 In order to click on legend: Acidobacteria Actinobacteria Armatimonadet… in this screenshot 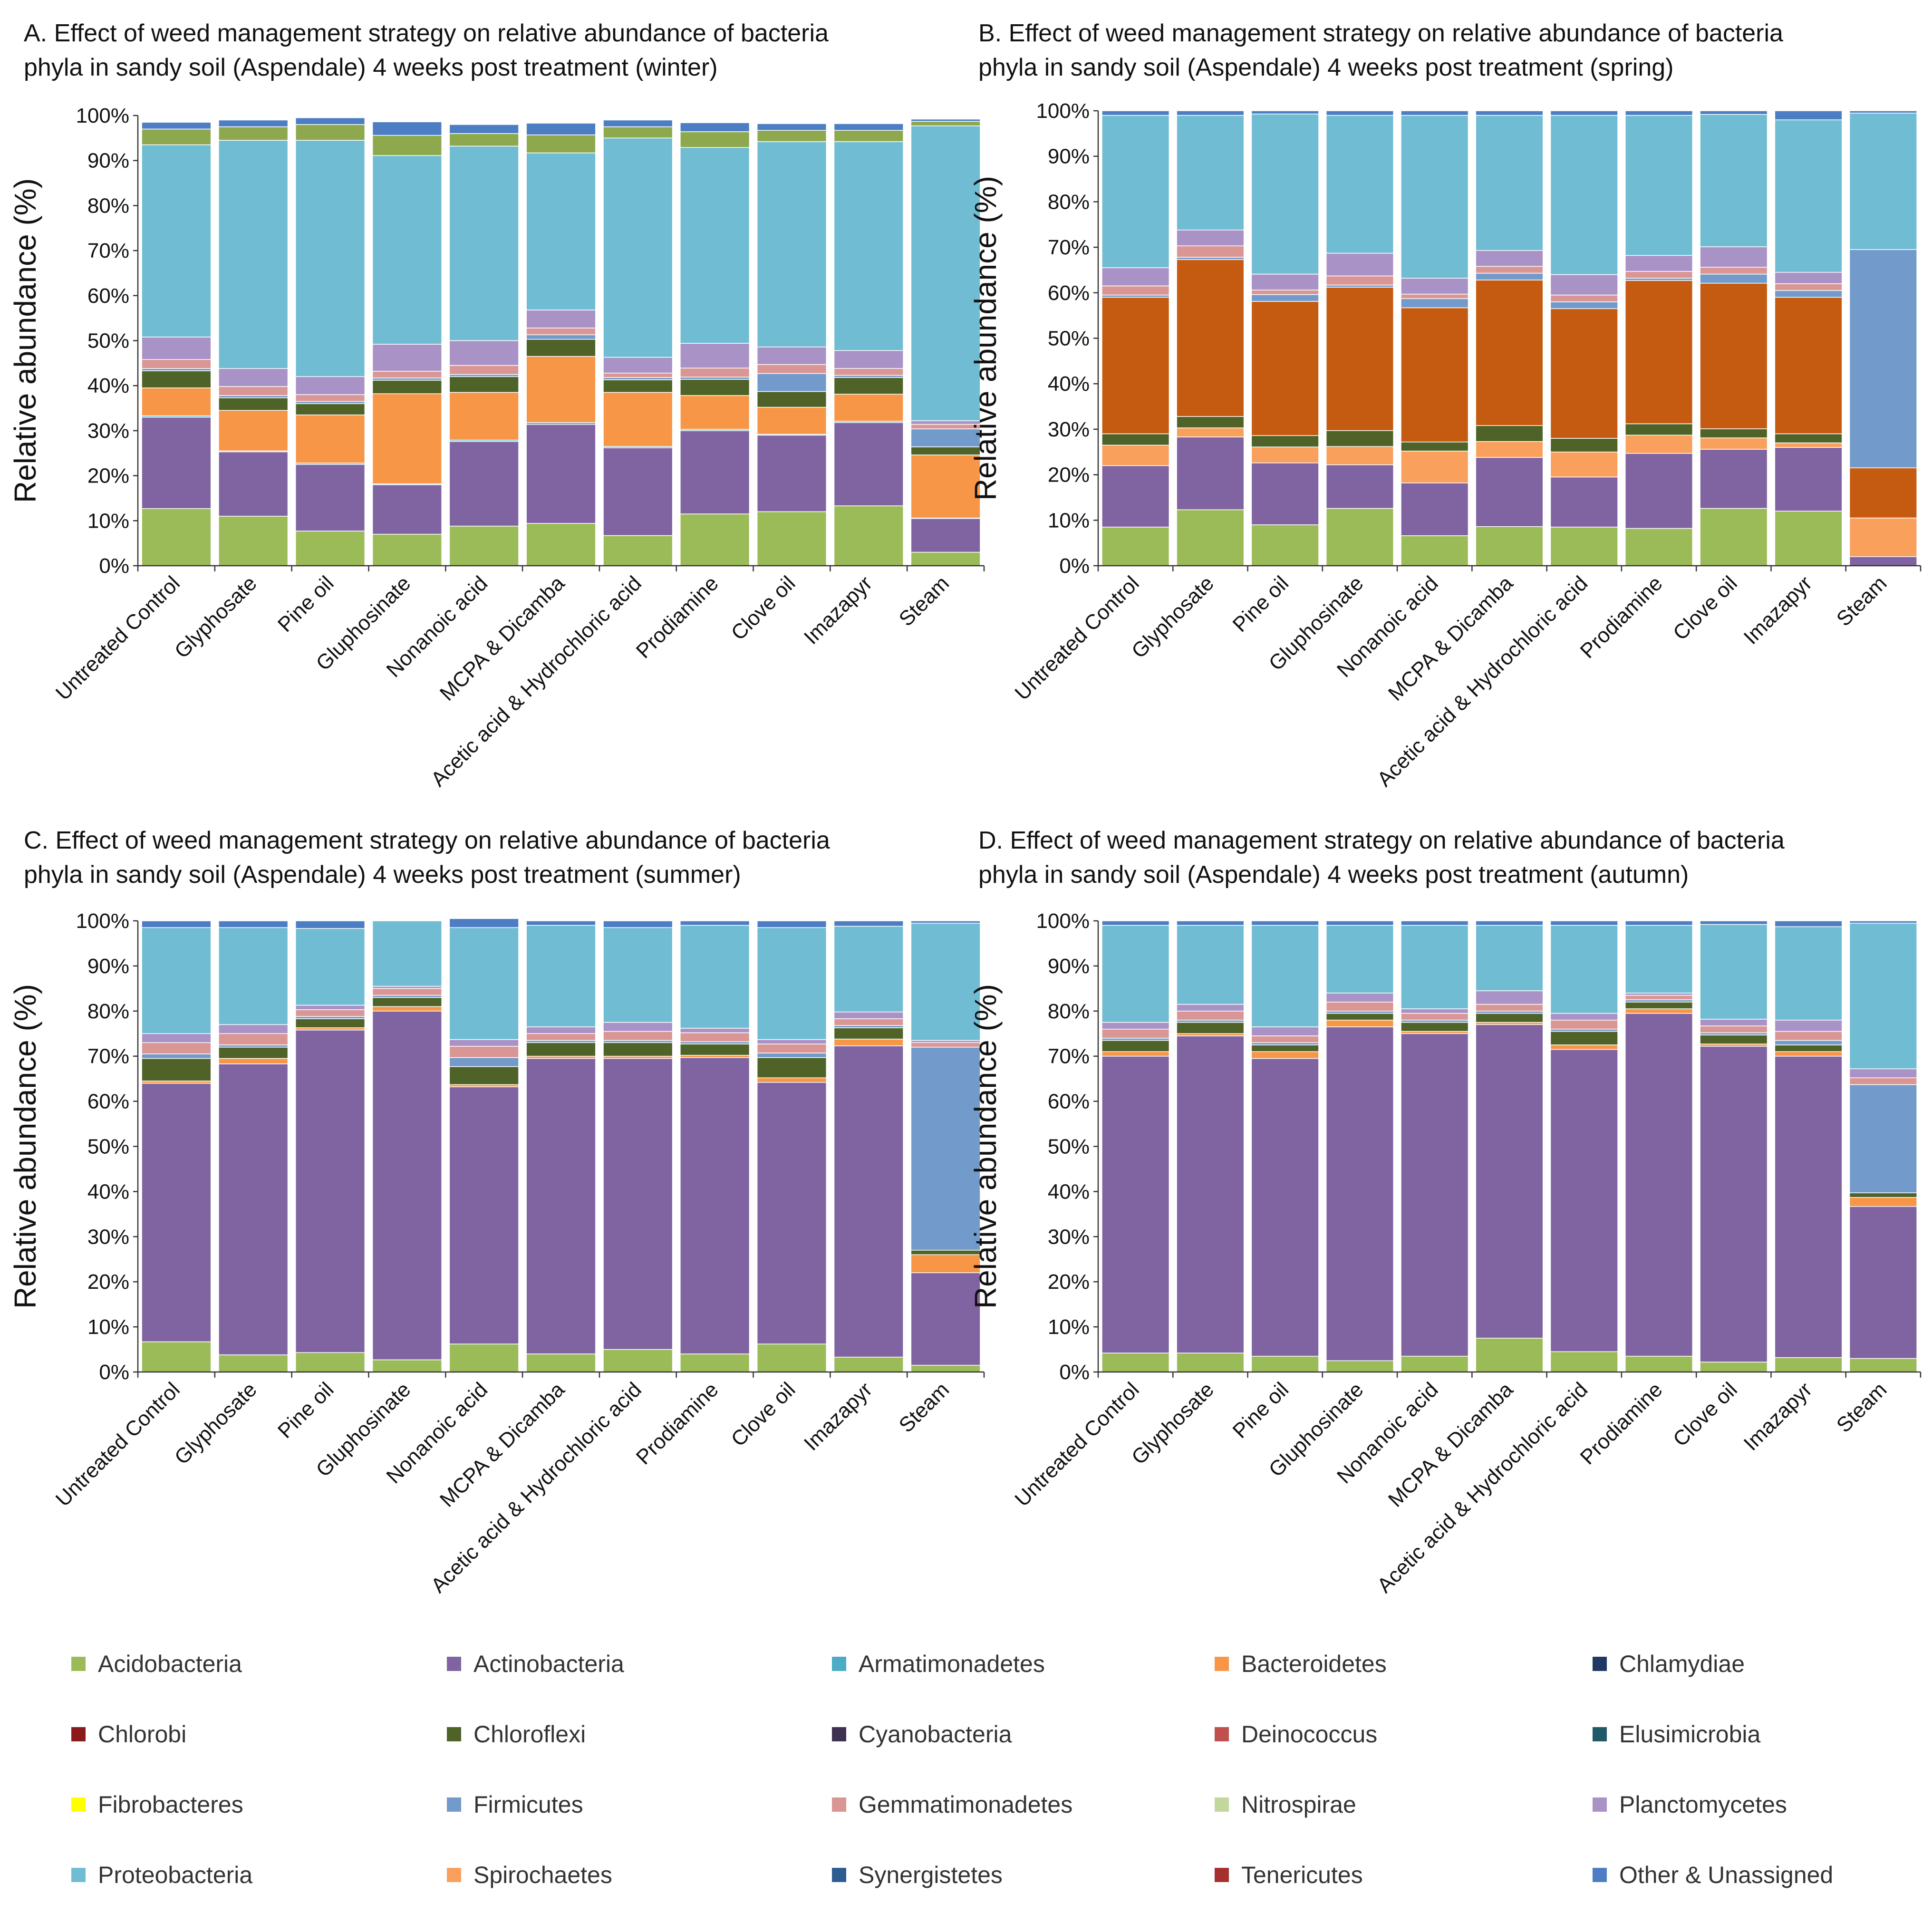, I will do `click(993, 1783)`.